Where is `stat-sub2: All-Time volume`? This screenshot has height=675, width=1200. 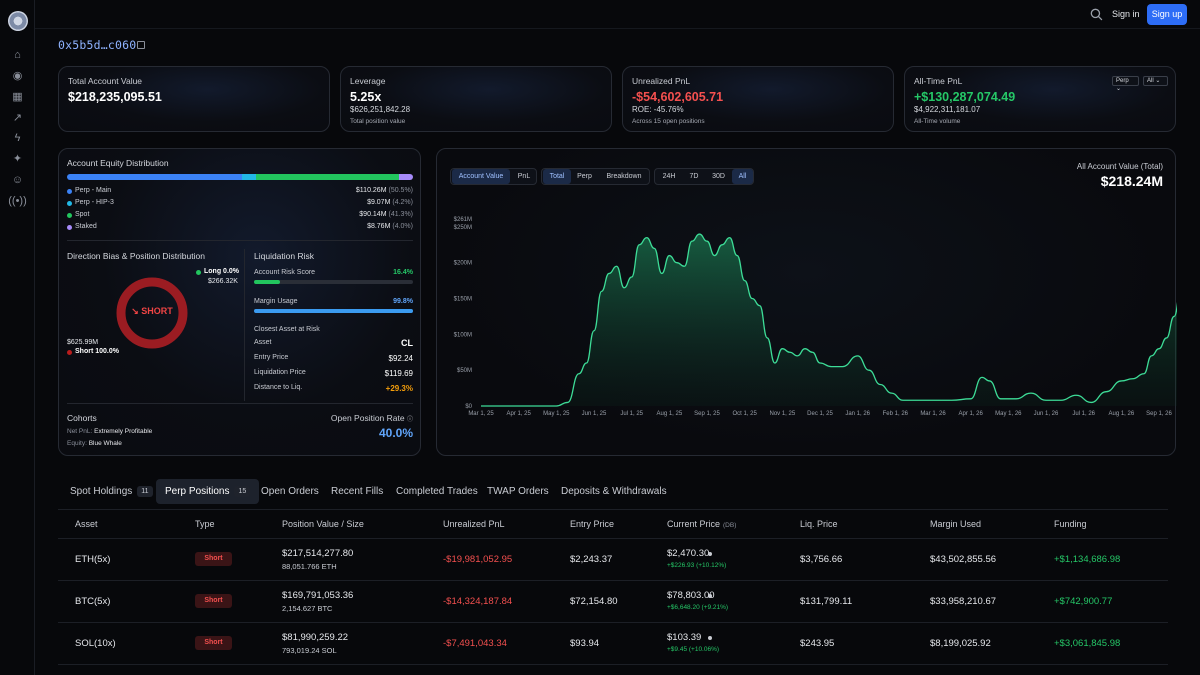 stat-sub2: All-Time volume is located at coordinates (937, 121).